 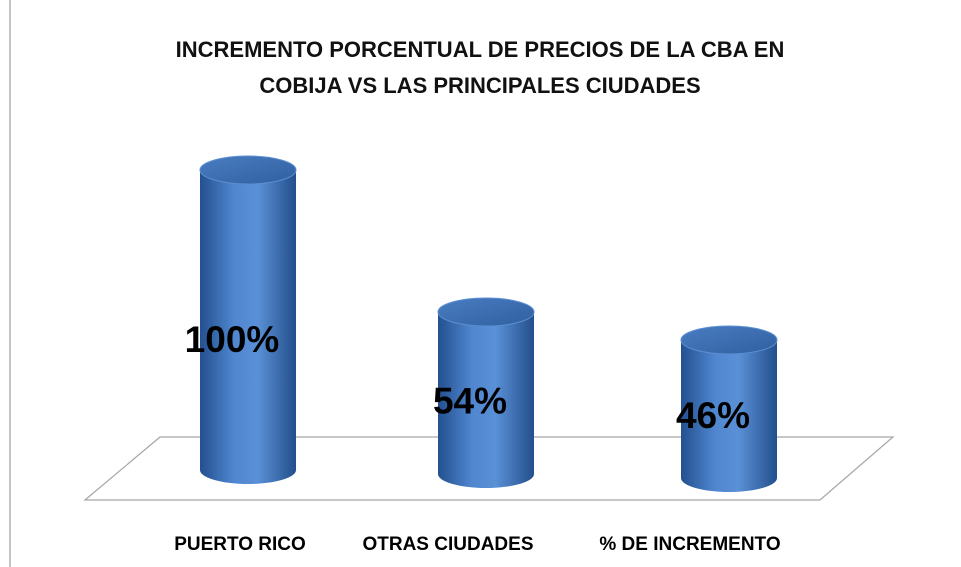 I want to click on data-label: 54%, so click(x=470, y=401).